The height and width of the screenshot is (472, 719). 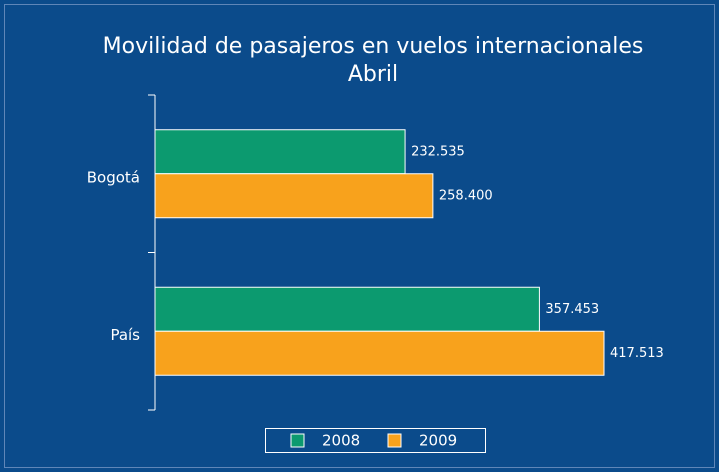 I want to click on data-label: 417.513, so click(x=637, y=353).